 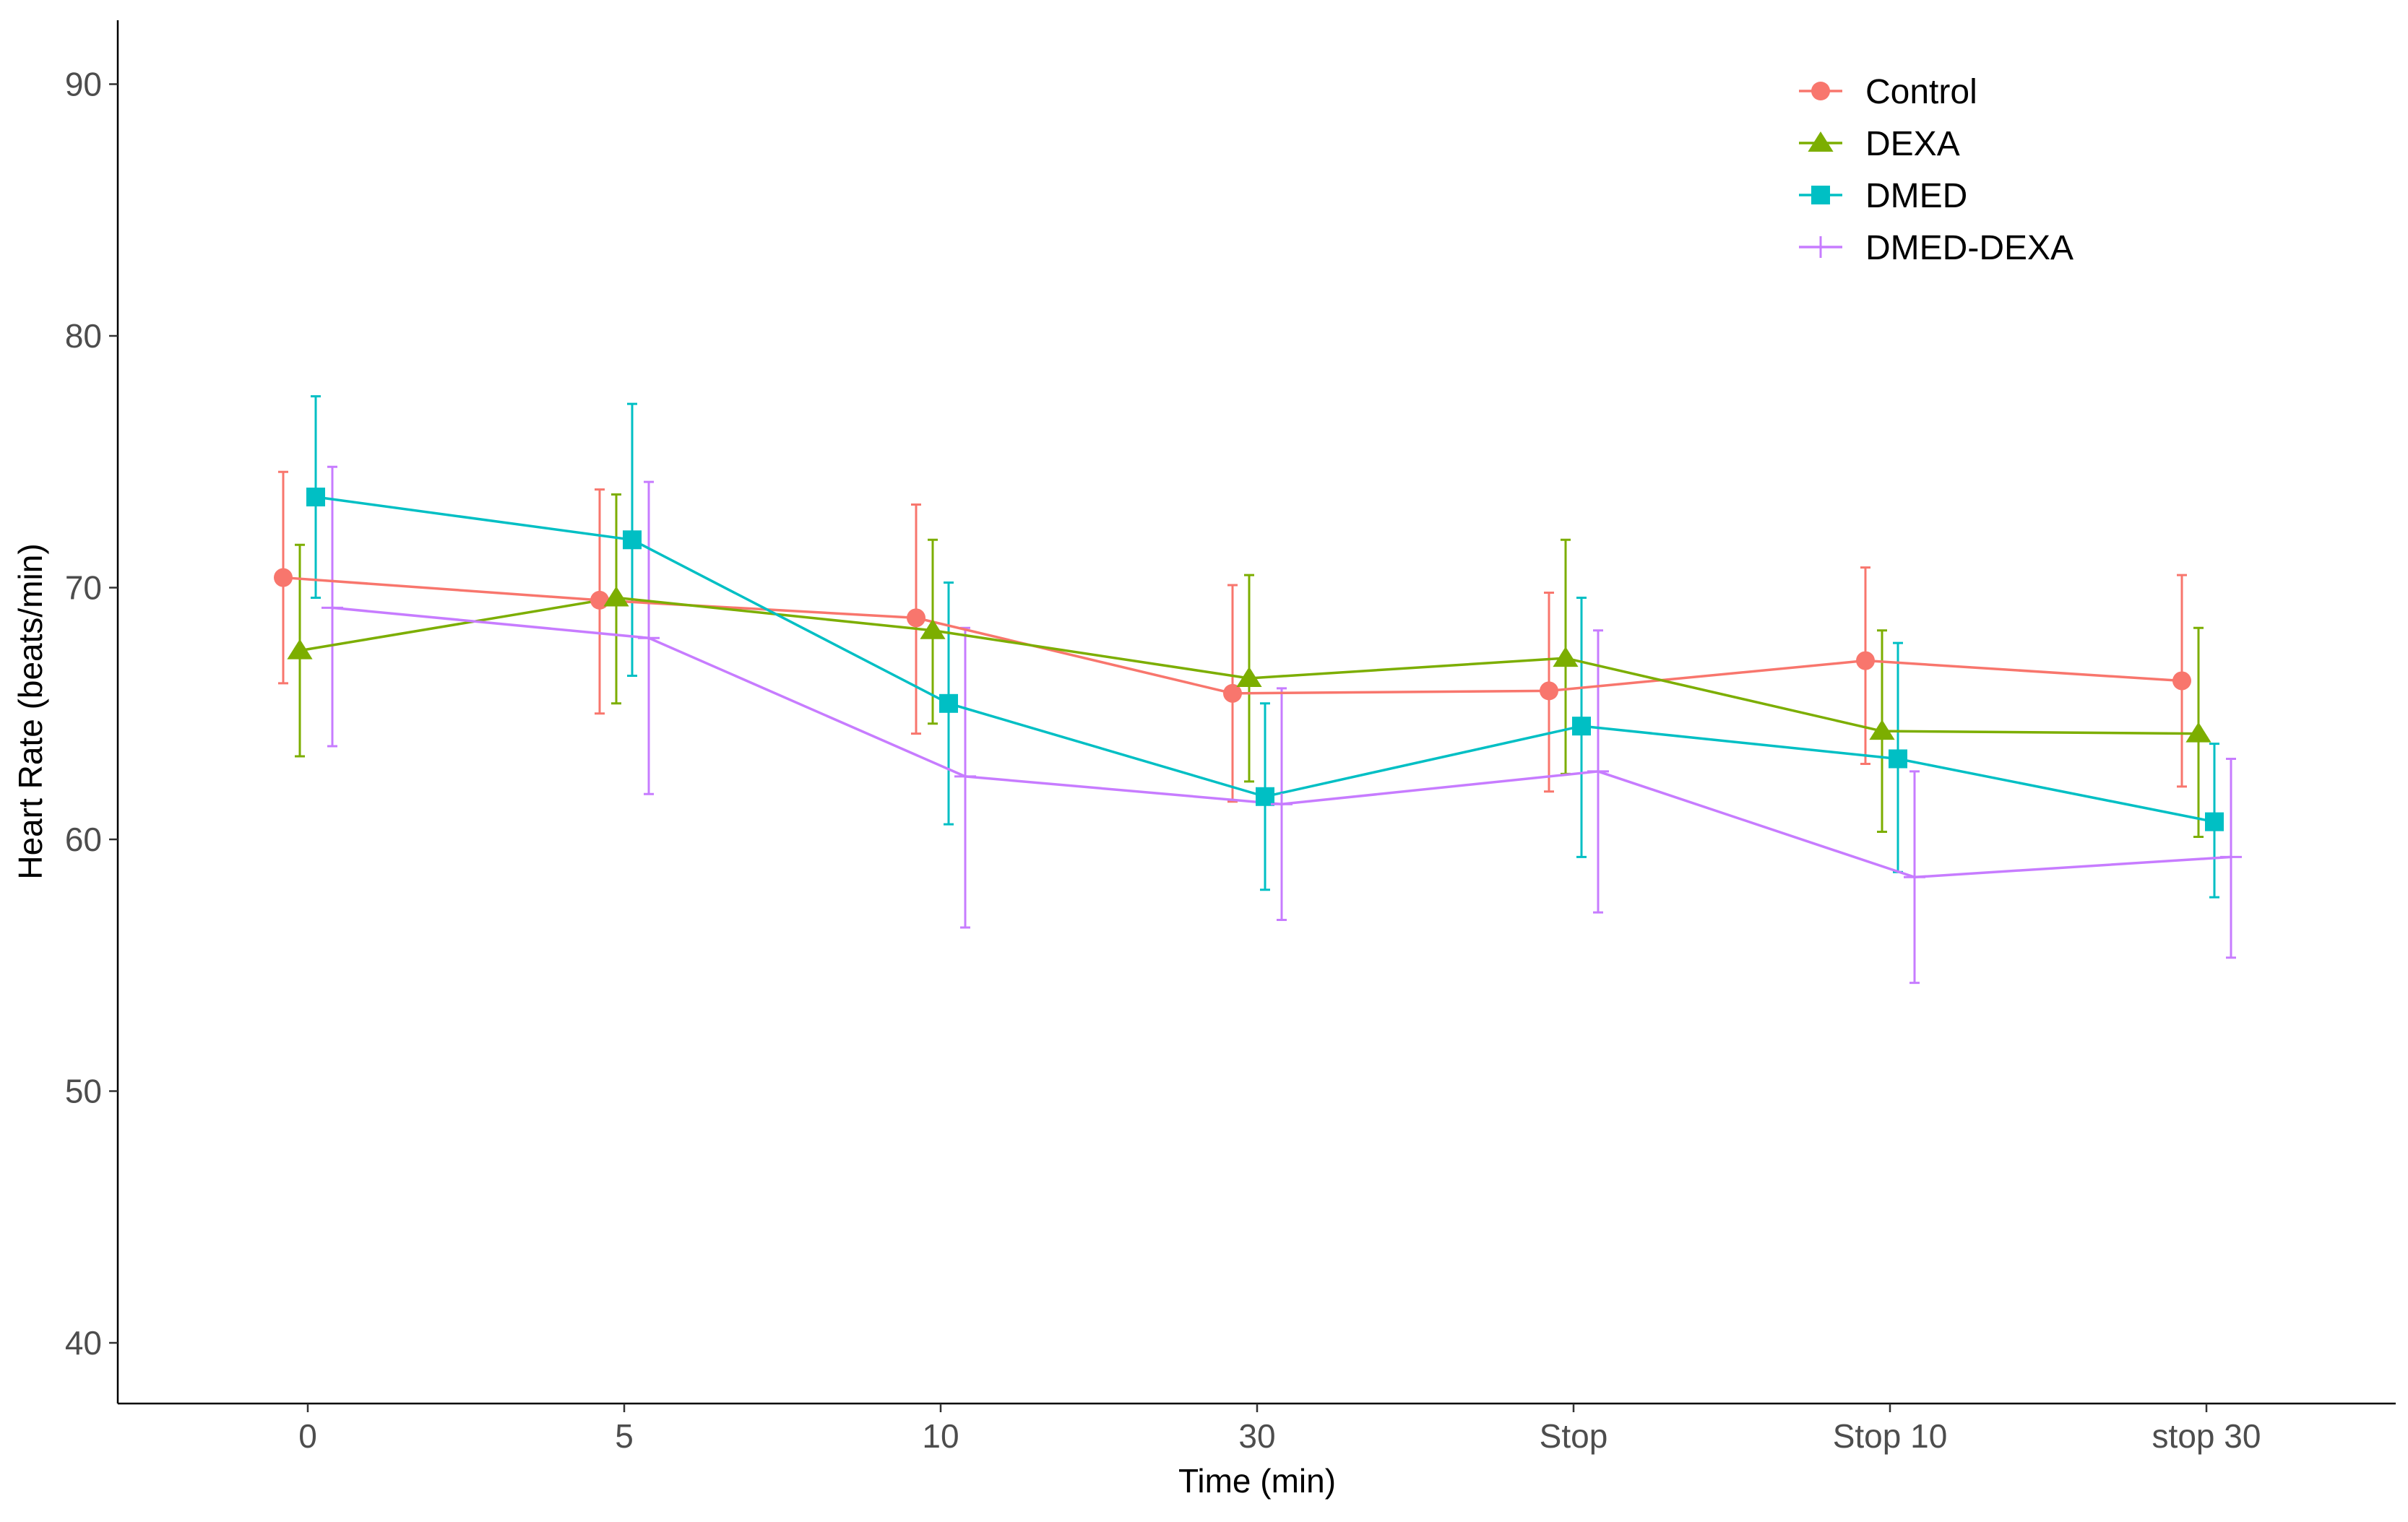 What do you see at coordinates (1598, 771) in the screenshot?
I see `data-point-dmed-dexa-stop` at bounding box center [1598, 771].